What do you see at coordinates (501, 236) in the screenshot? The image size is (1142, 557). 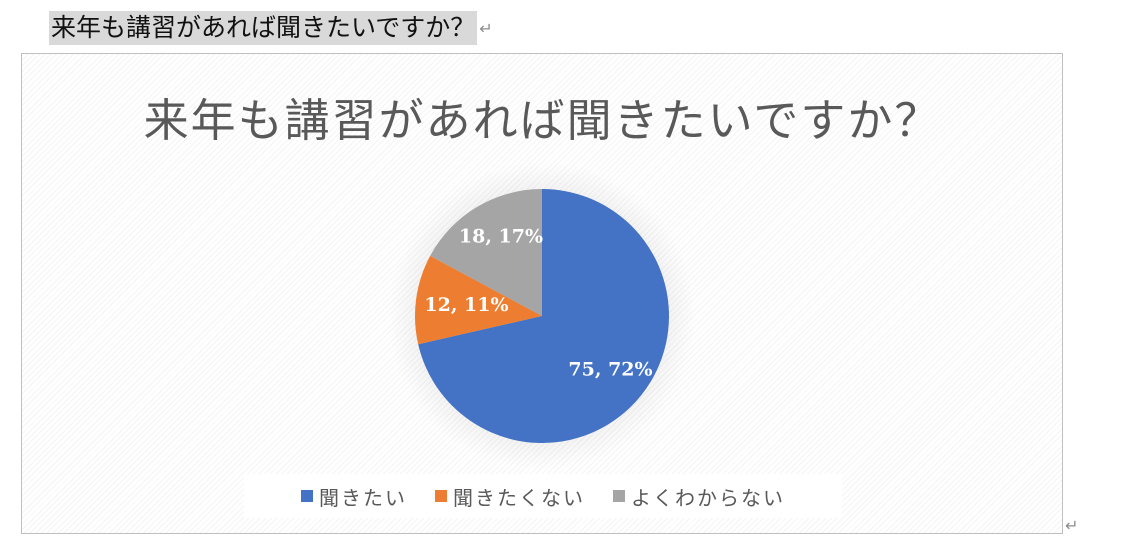 I see `data-label-2: 18, 17%` at bounding box center [501, 236].